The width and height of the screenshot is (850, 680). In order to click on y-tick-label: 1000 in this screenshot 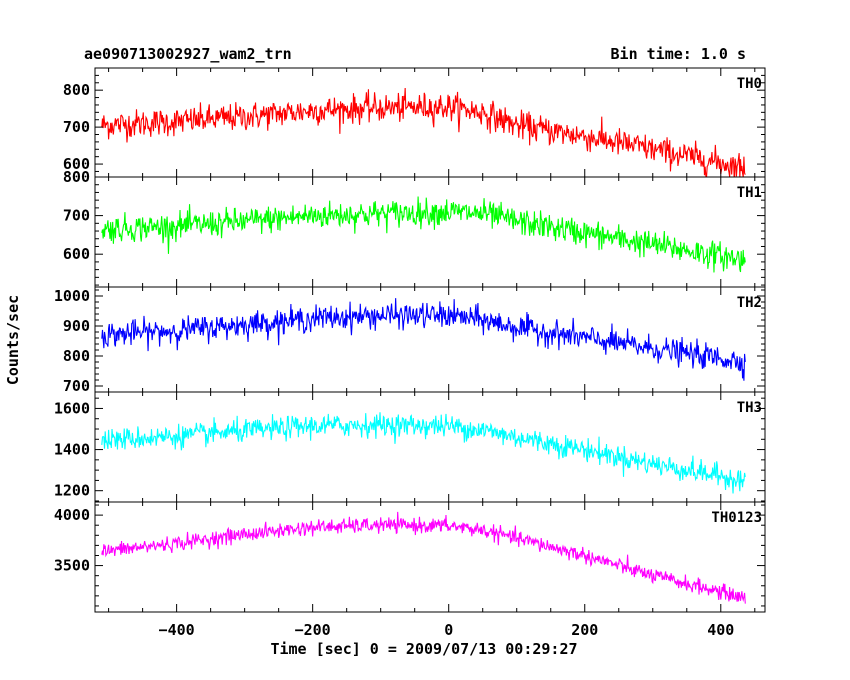, I will do `click(72, 296)`.